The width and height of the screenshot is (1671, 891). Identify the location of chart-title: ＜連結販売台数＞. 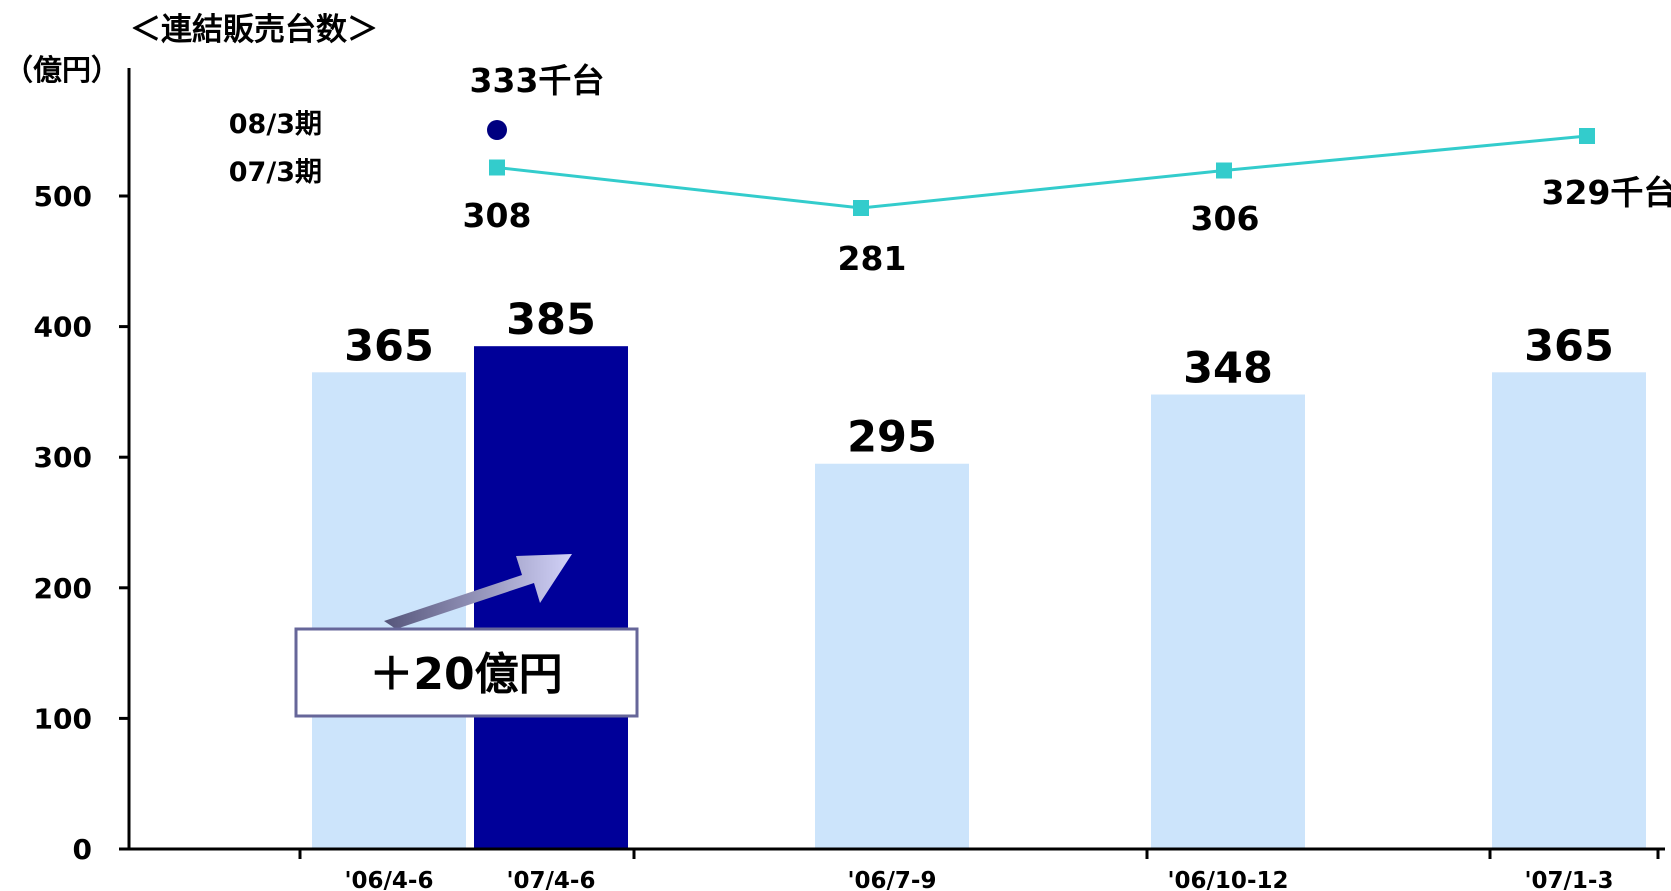
(254, 30).